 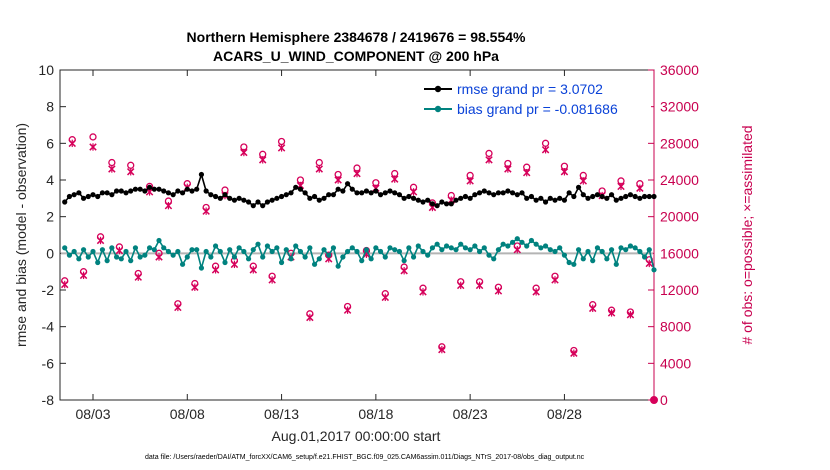 What do you see at coordinates (679, 143) in the screenshot?
I see `y-right-tick-label: 28000` at bounding box center [679, 143].